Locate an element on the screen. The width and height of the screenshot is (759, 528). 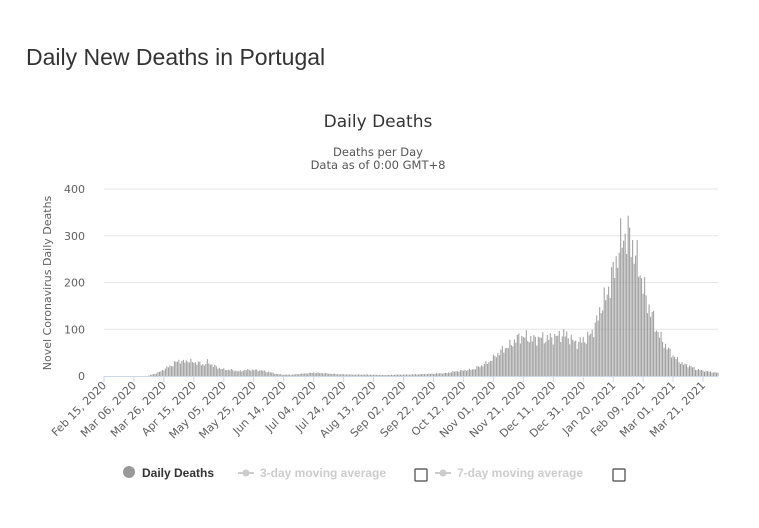
legend-item-3-day-average: 3-day moving average is located at coordinates (312, 473).